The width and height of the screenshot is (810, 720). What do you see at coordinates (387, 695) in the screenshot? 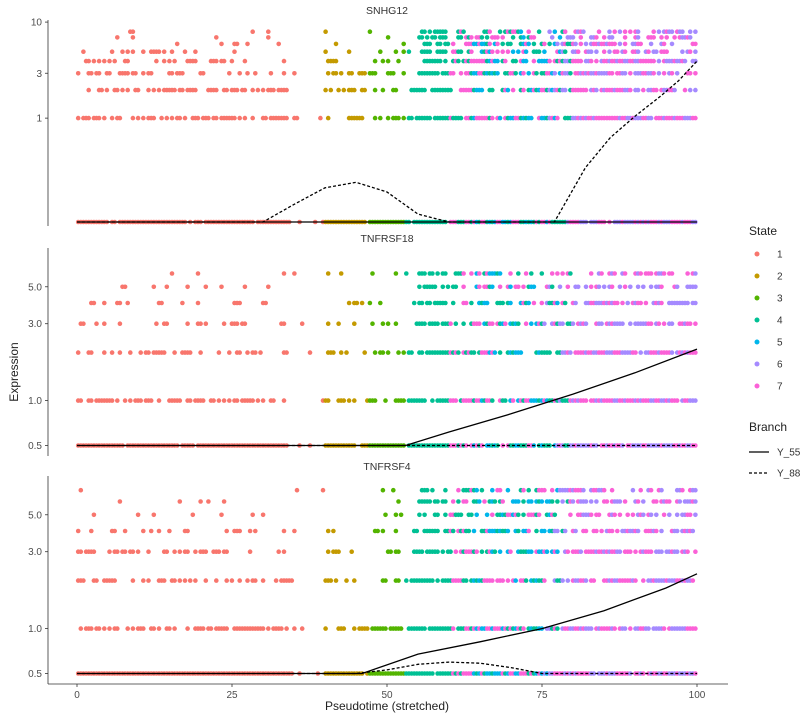
I see `x-tick-label: 50` at bounding box center [387, 695].